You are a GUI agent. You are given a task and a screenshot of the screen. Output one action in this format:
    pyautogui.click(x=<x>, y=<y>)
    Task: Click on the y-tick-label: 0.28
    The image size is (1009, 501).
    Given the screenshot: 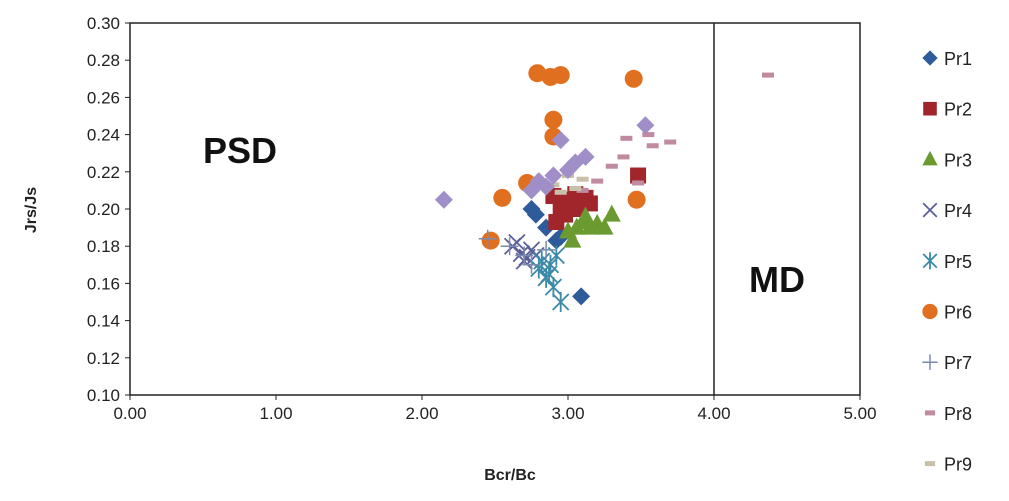 What is the action you would take?
    pyautogui.click(x=103, y=60)
    